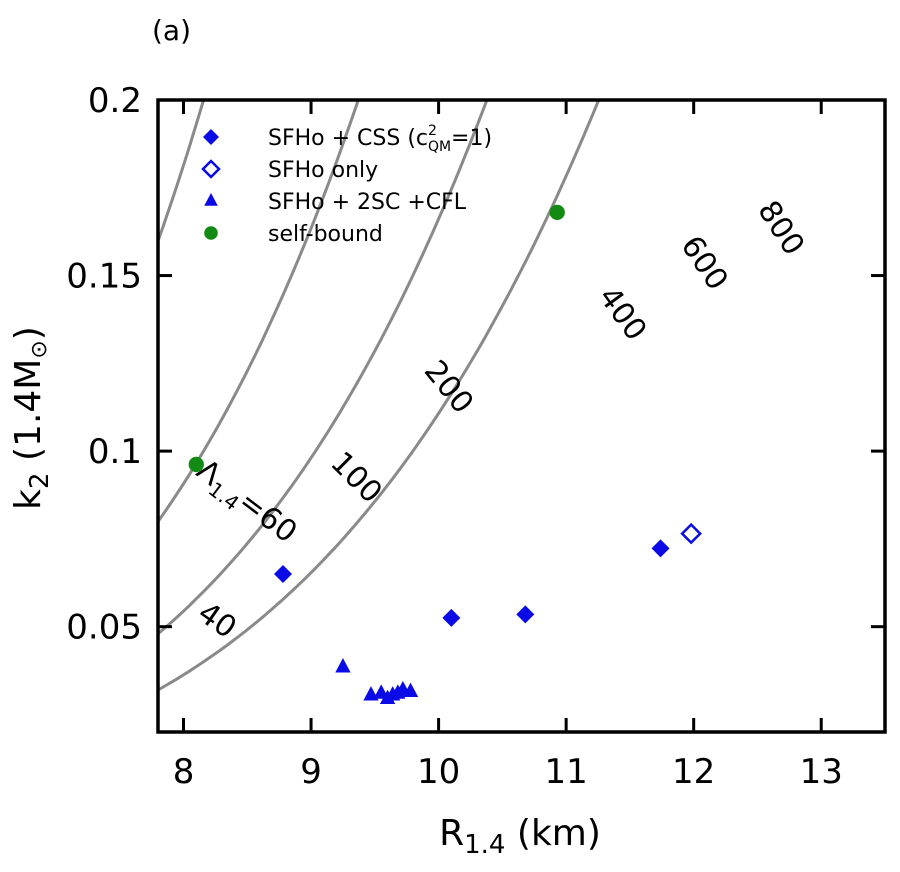  What do you see at coordinates (104, 628) in the screenshot?
I see `y-tick-label: 0.05` at bounding box center [104, 628].